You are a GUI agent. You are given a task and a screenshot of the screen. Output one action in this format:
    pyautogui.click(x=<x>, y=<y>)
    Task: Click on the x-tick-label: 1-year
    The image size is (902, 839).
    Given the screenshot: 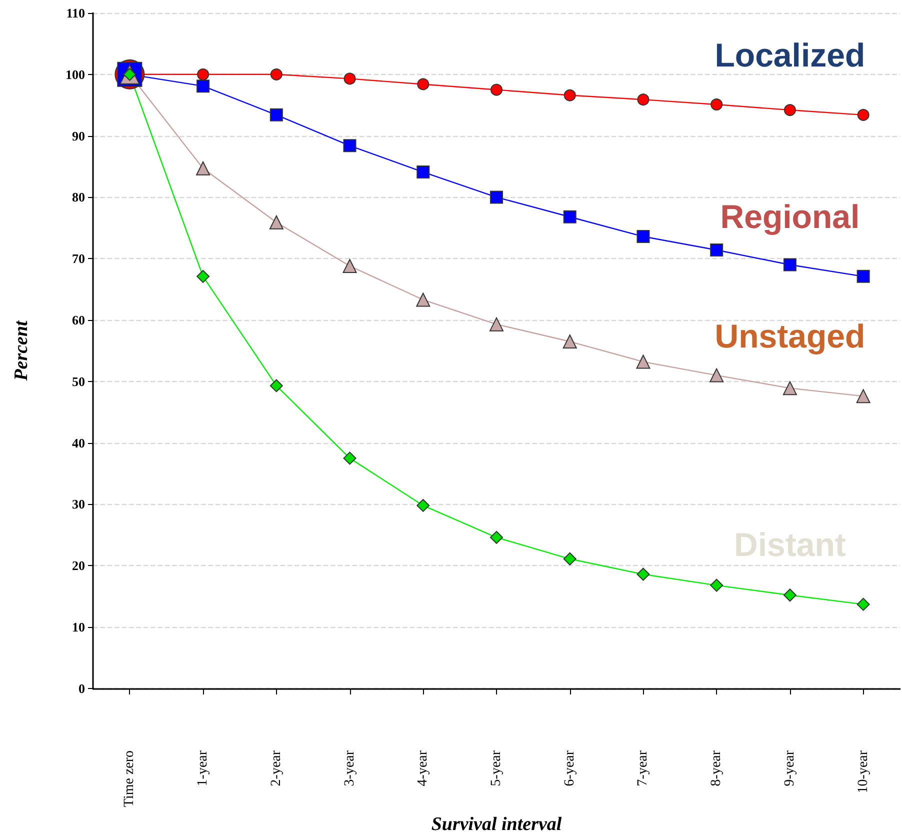 What is the action you would take?
    pyautogui.click(x=203, y=768)
    